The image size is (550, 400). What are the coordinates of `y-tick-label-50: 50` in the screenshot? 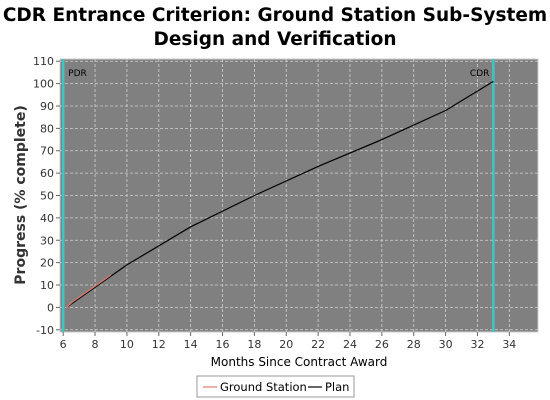 It's located at (47, 196).